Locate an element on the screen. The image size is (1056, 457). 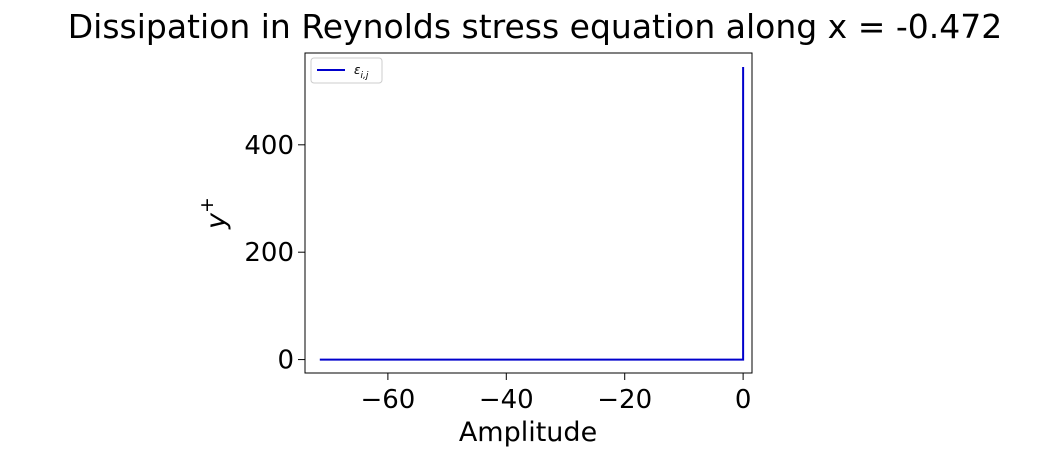
legend-label-subscript: i,j is located at coordinates (365, 76).